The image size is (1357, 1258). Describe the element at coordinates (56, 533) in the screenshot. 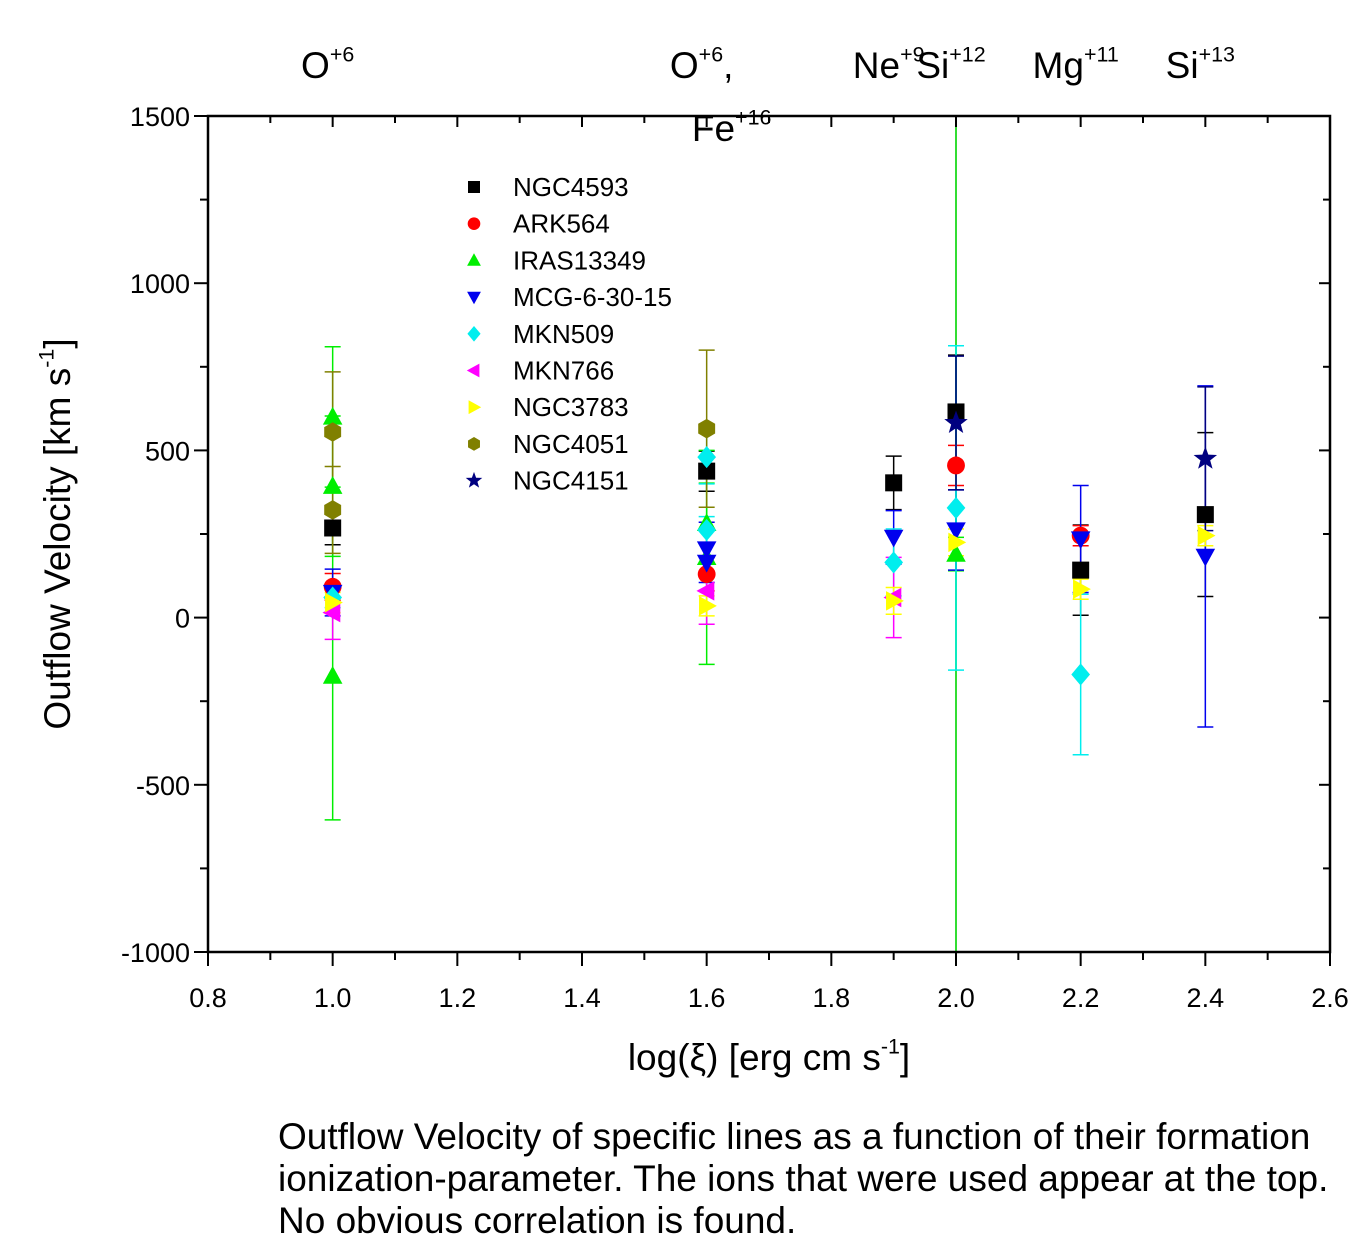

I see `y-axis-title: Outflow Velocity [km s-1]` at that location.